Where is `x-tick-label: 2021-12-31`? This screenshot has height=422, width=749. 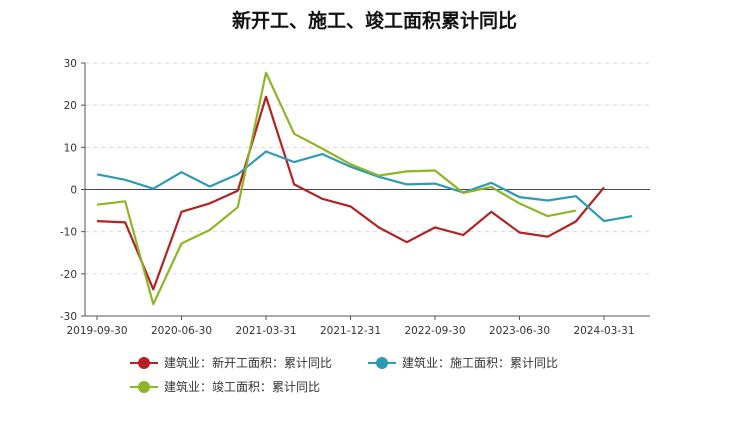 x-tick-label: 2021-12-31 is located at coordinates (350, 331).